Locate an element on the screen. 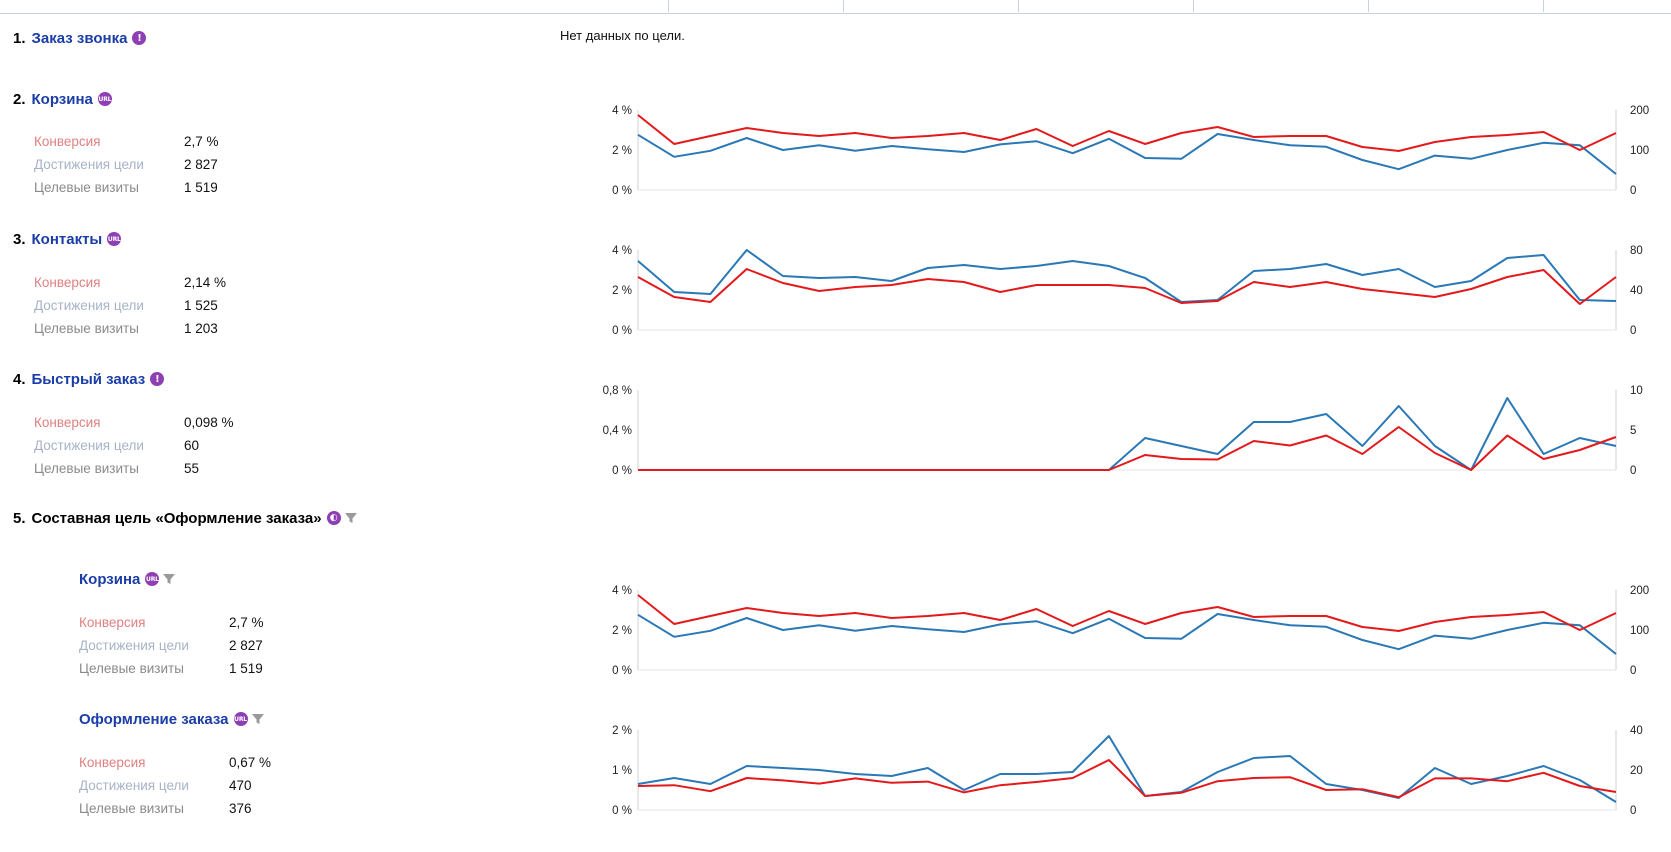  stat-visits: Целевые визиты 1 203 is located at coordinates (126, 328).